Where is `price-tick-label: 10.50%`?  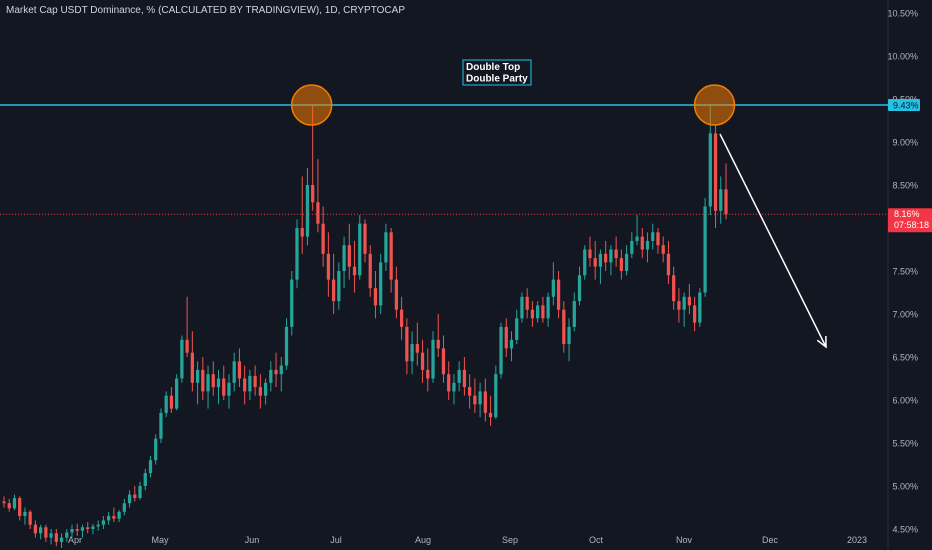 price-tick-label: 10.50% is located at coordinates (902, 14).